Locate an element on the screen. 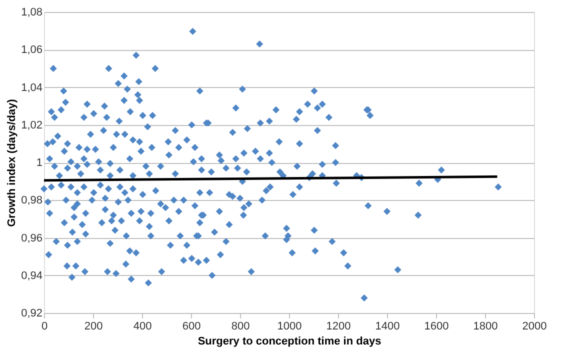 The width and height of the screenshot is (561, 351). x-axis-title: Surgery to conception time in days is located at coordinates (290, 342).